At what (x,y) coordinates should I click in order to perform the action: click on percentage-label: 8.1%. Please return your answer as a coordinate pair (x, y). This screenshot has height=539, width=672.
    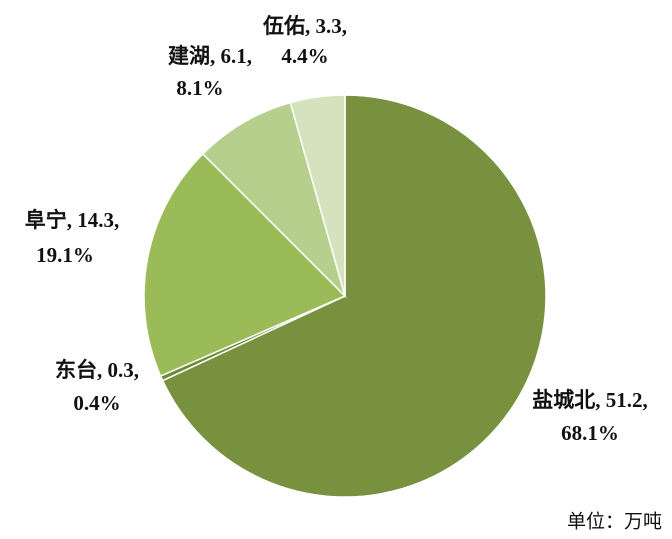
    Looking at the image, I should click on (199, 88).